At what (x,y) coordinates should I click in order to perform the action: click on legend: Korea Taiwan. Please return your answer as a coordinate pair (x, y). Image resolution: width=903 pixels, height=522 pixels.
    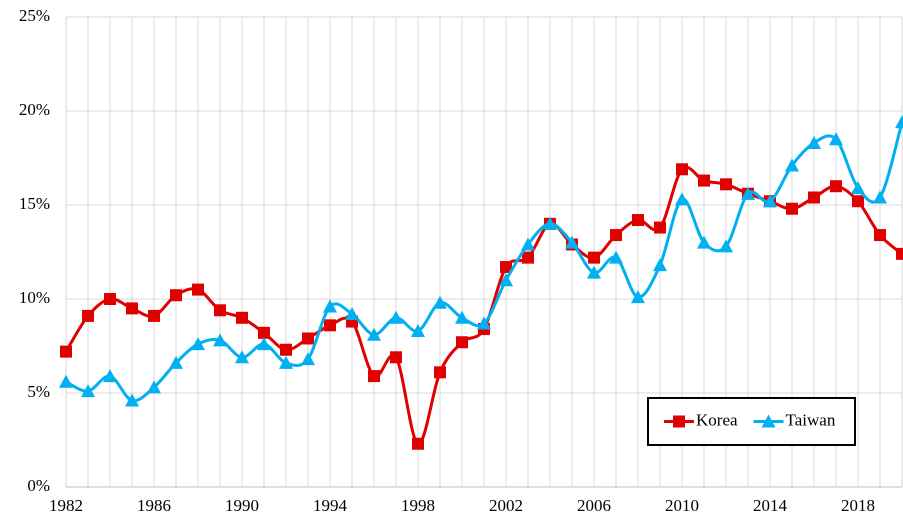
    Looking at the image, I should click on (751, 421).